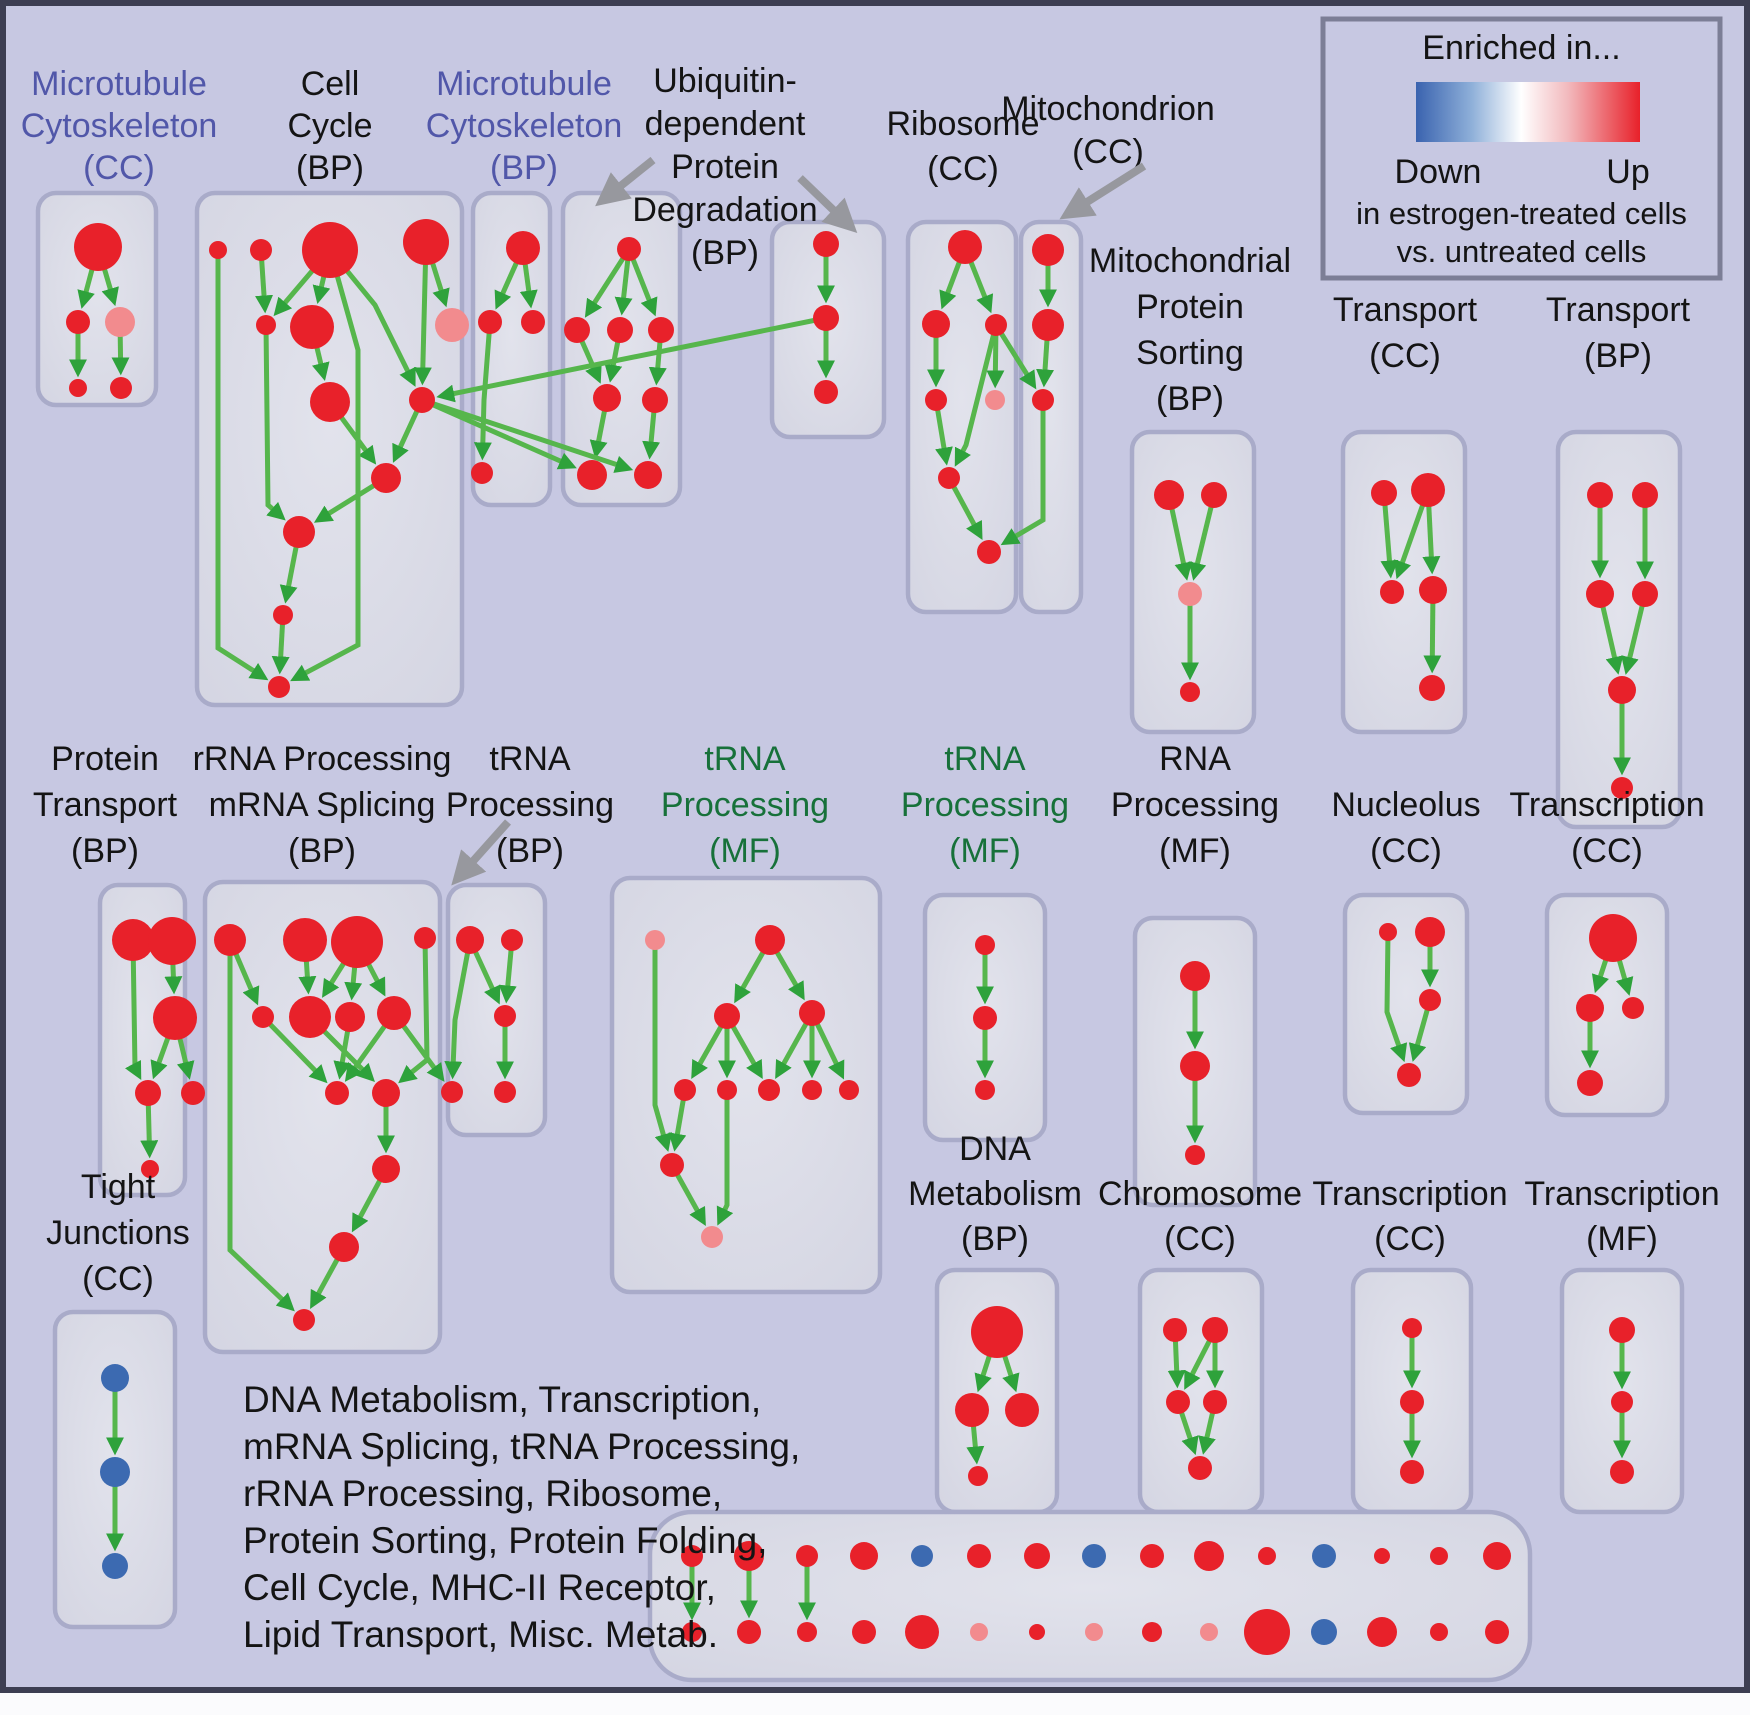  I want to click on trna-mf-b-label-line-0: tRNA, so click(985, 759).